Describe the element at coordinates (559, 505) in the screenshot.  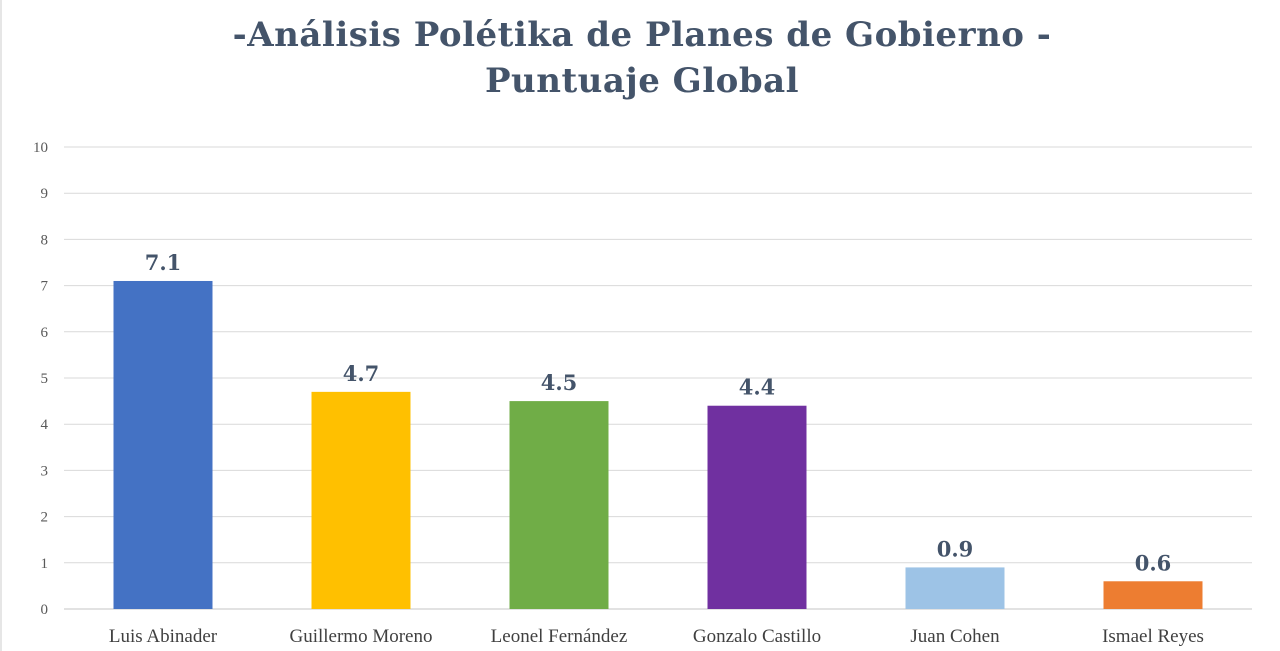
I see `bar-leonel-fern-ndez` at that location.